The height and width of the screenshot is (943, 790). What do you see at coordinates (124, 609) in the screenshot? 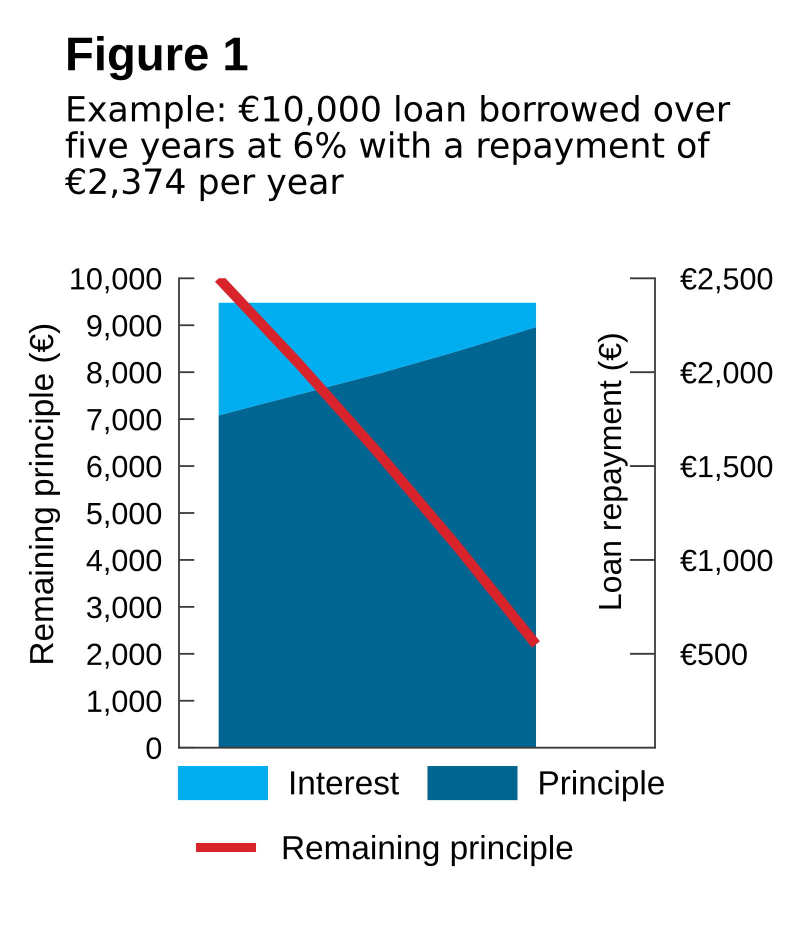
I see `y-tick-label: 3,000` at bounding box center [124, 609].